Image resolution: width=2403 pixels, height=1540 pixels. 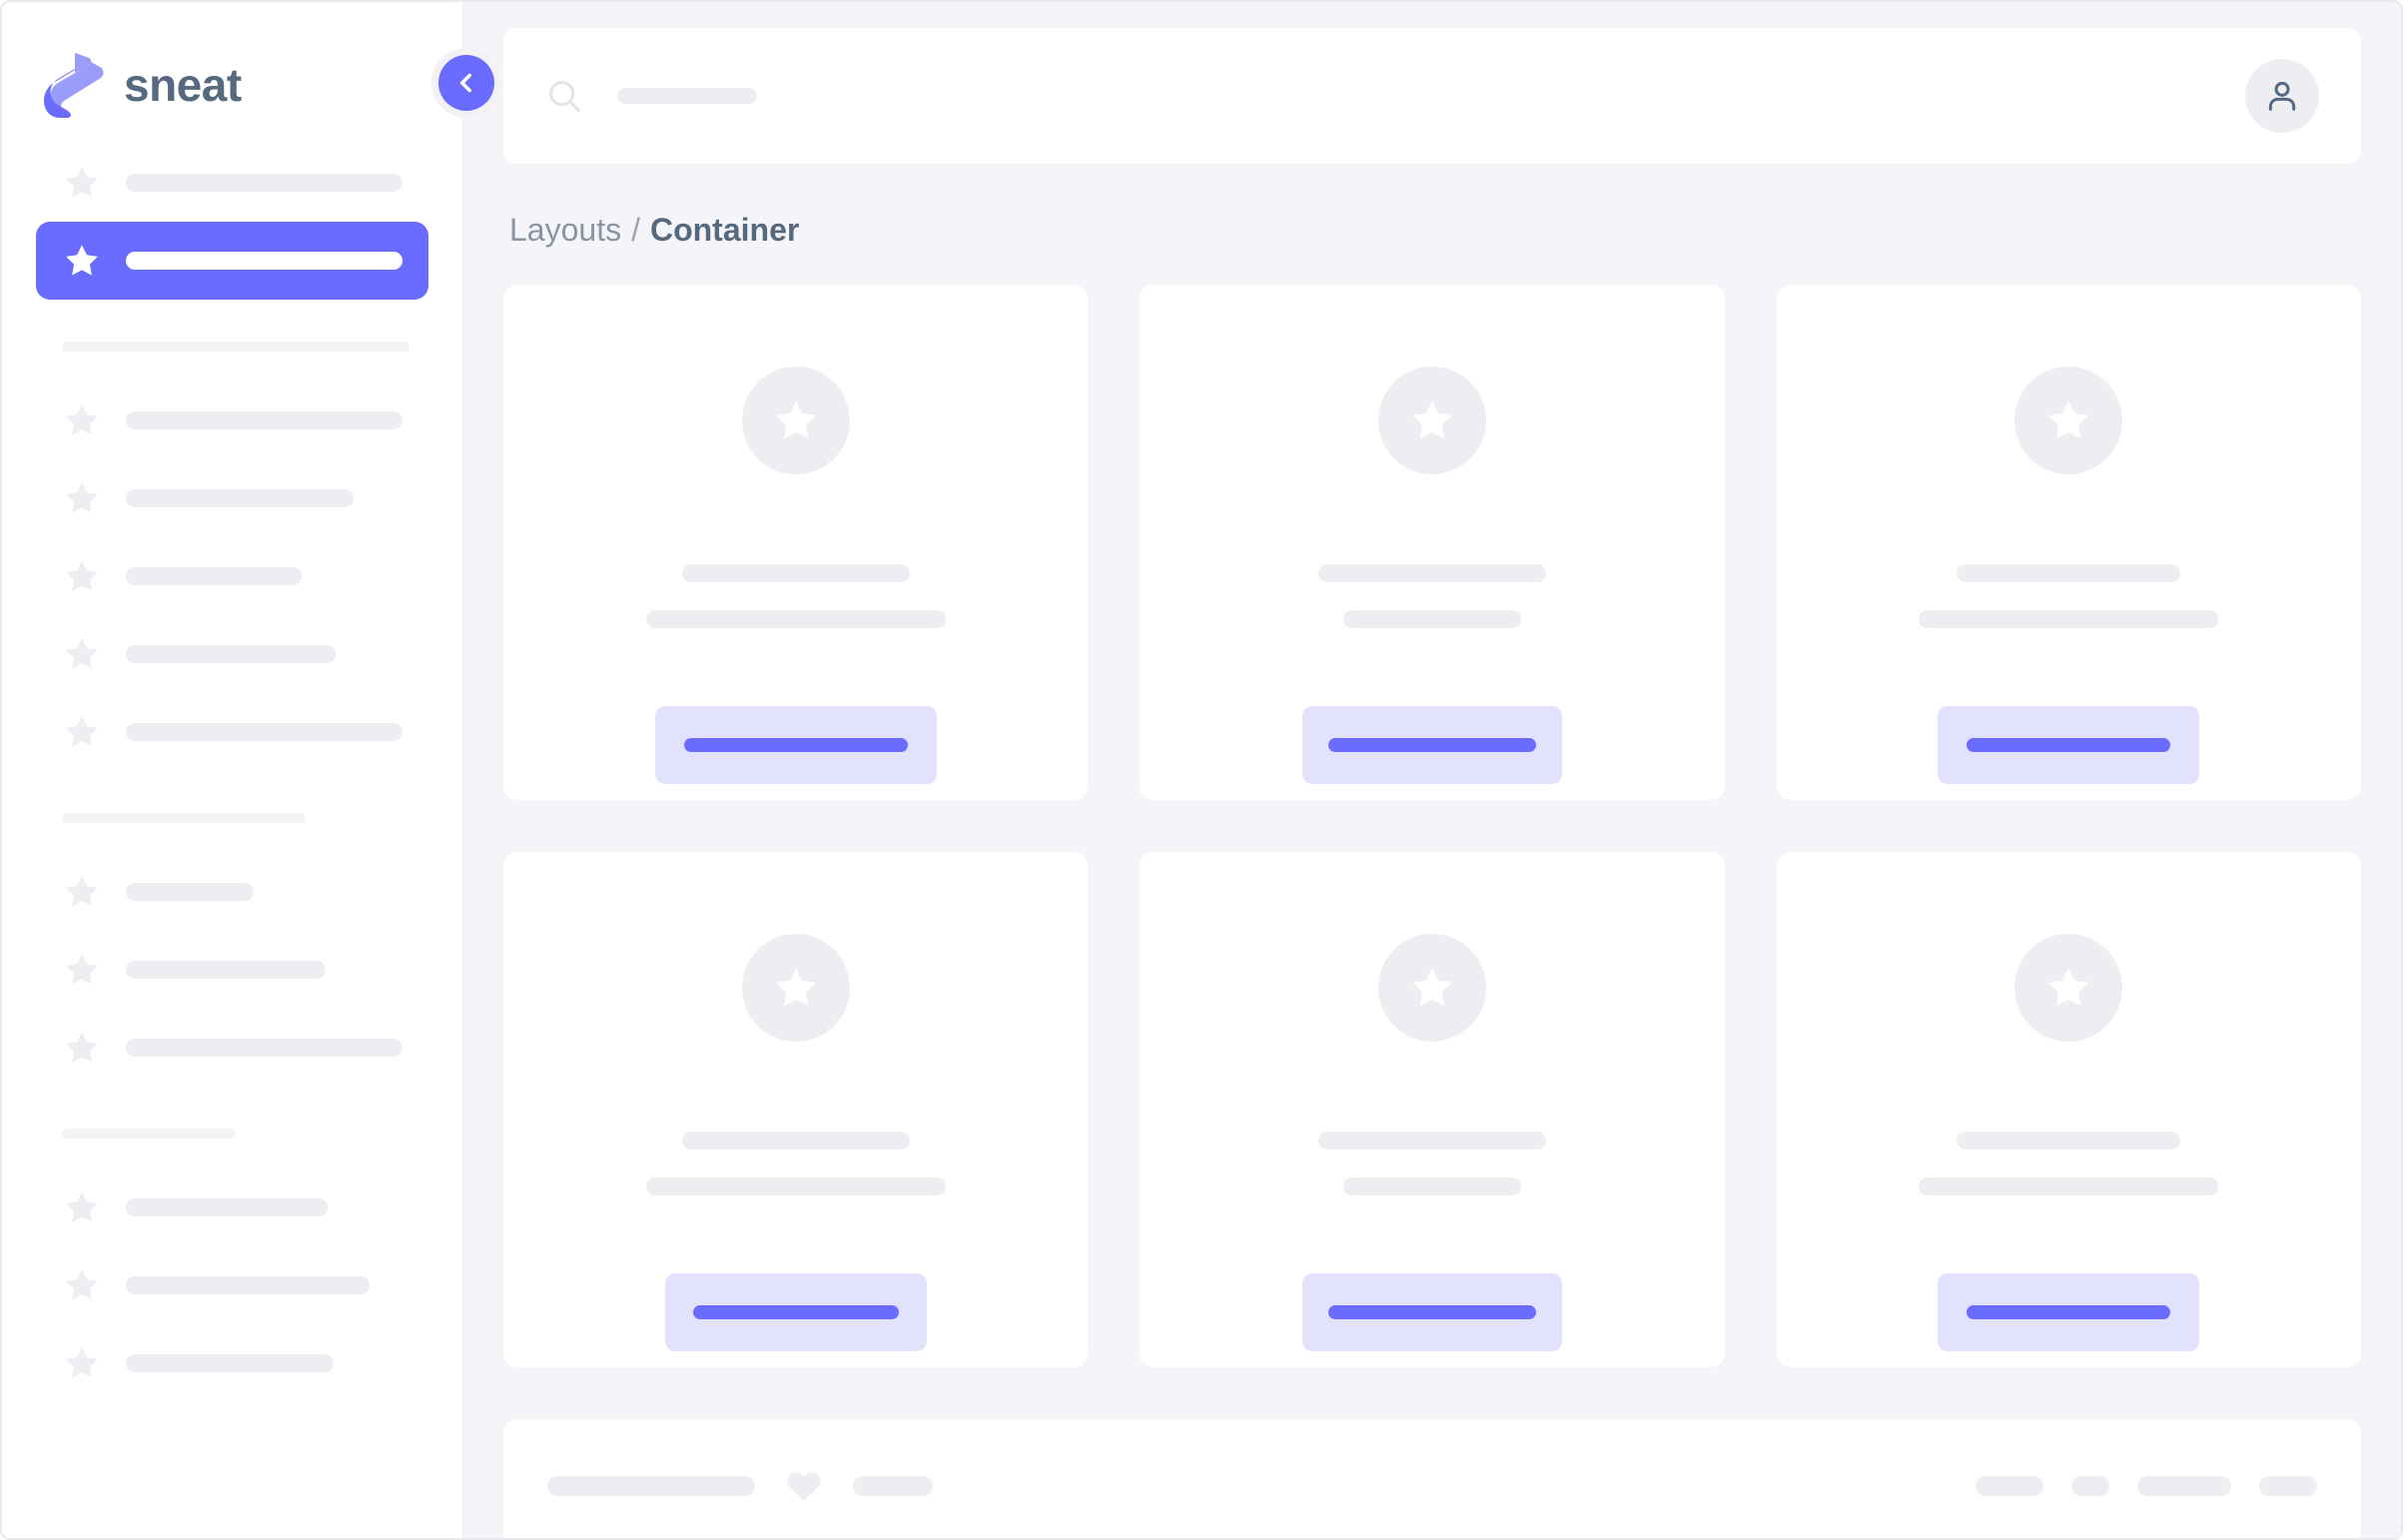 I want to click on breadcrumb: Layouts / Container, so click(x=1435, y=230).